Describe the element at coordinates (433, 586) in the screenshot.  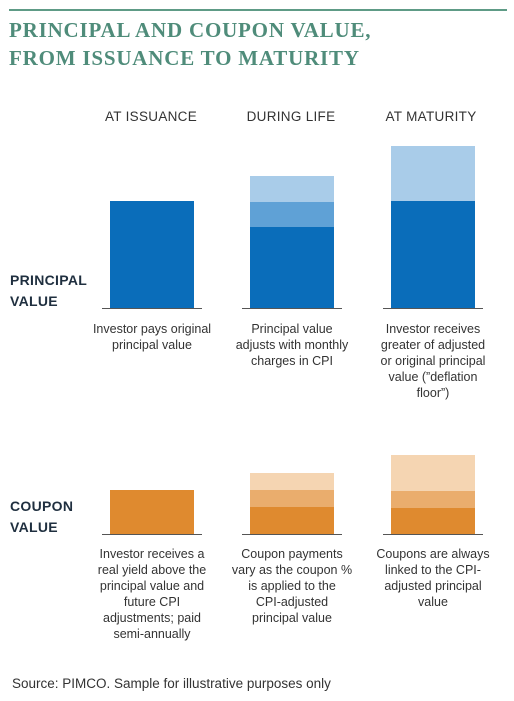
I see `desc-line: adjusted principal` at that location.